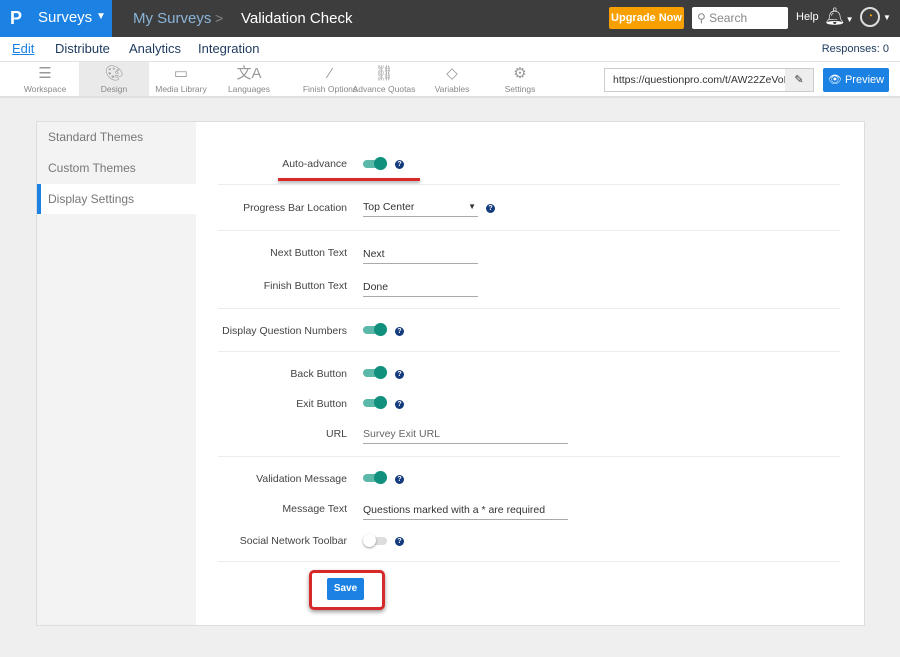 The image size is (900, 657). I want to click on surveys-menu: P Surveys ▼, so click(56, 18).